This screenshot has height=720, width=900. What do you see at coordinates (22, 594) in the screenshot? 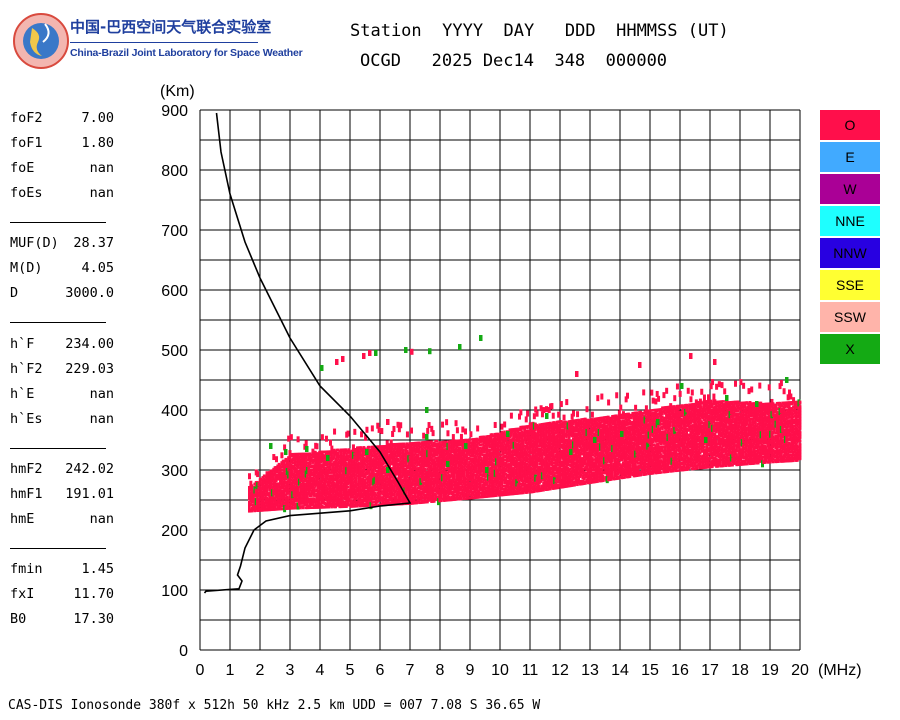
I see `param-key: fxI` at bounding box center [22, 594].